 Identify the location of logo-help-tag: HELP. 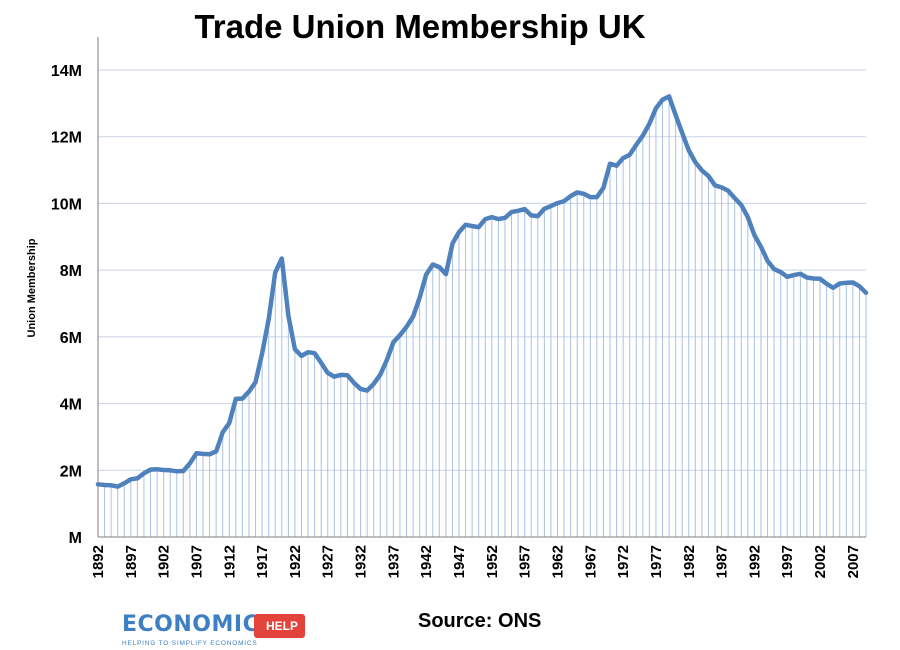
(280, 626).